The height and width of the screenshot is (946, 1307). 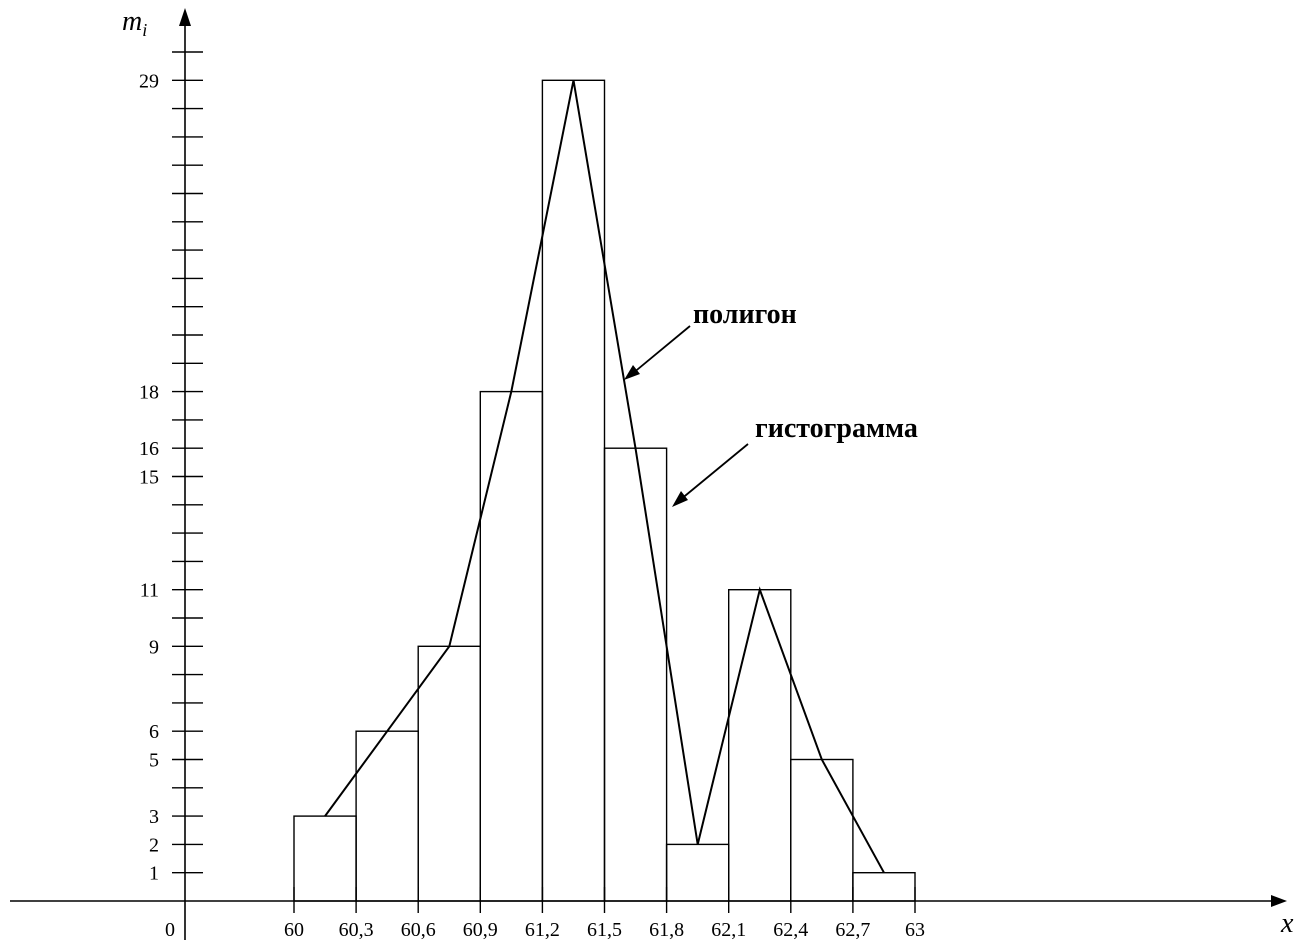 I want to click on y-axis-arrow-icon, so click(x=185, y=17).